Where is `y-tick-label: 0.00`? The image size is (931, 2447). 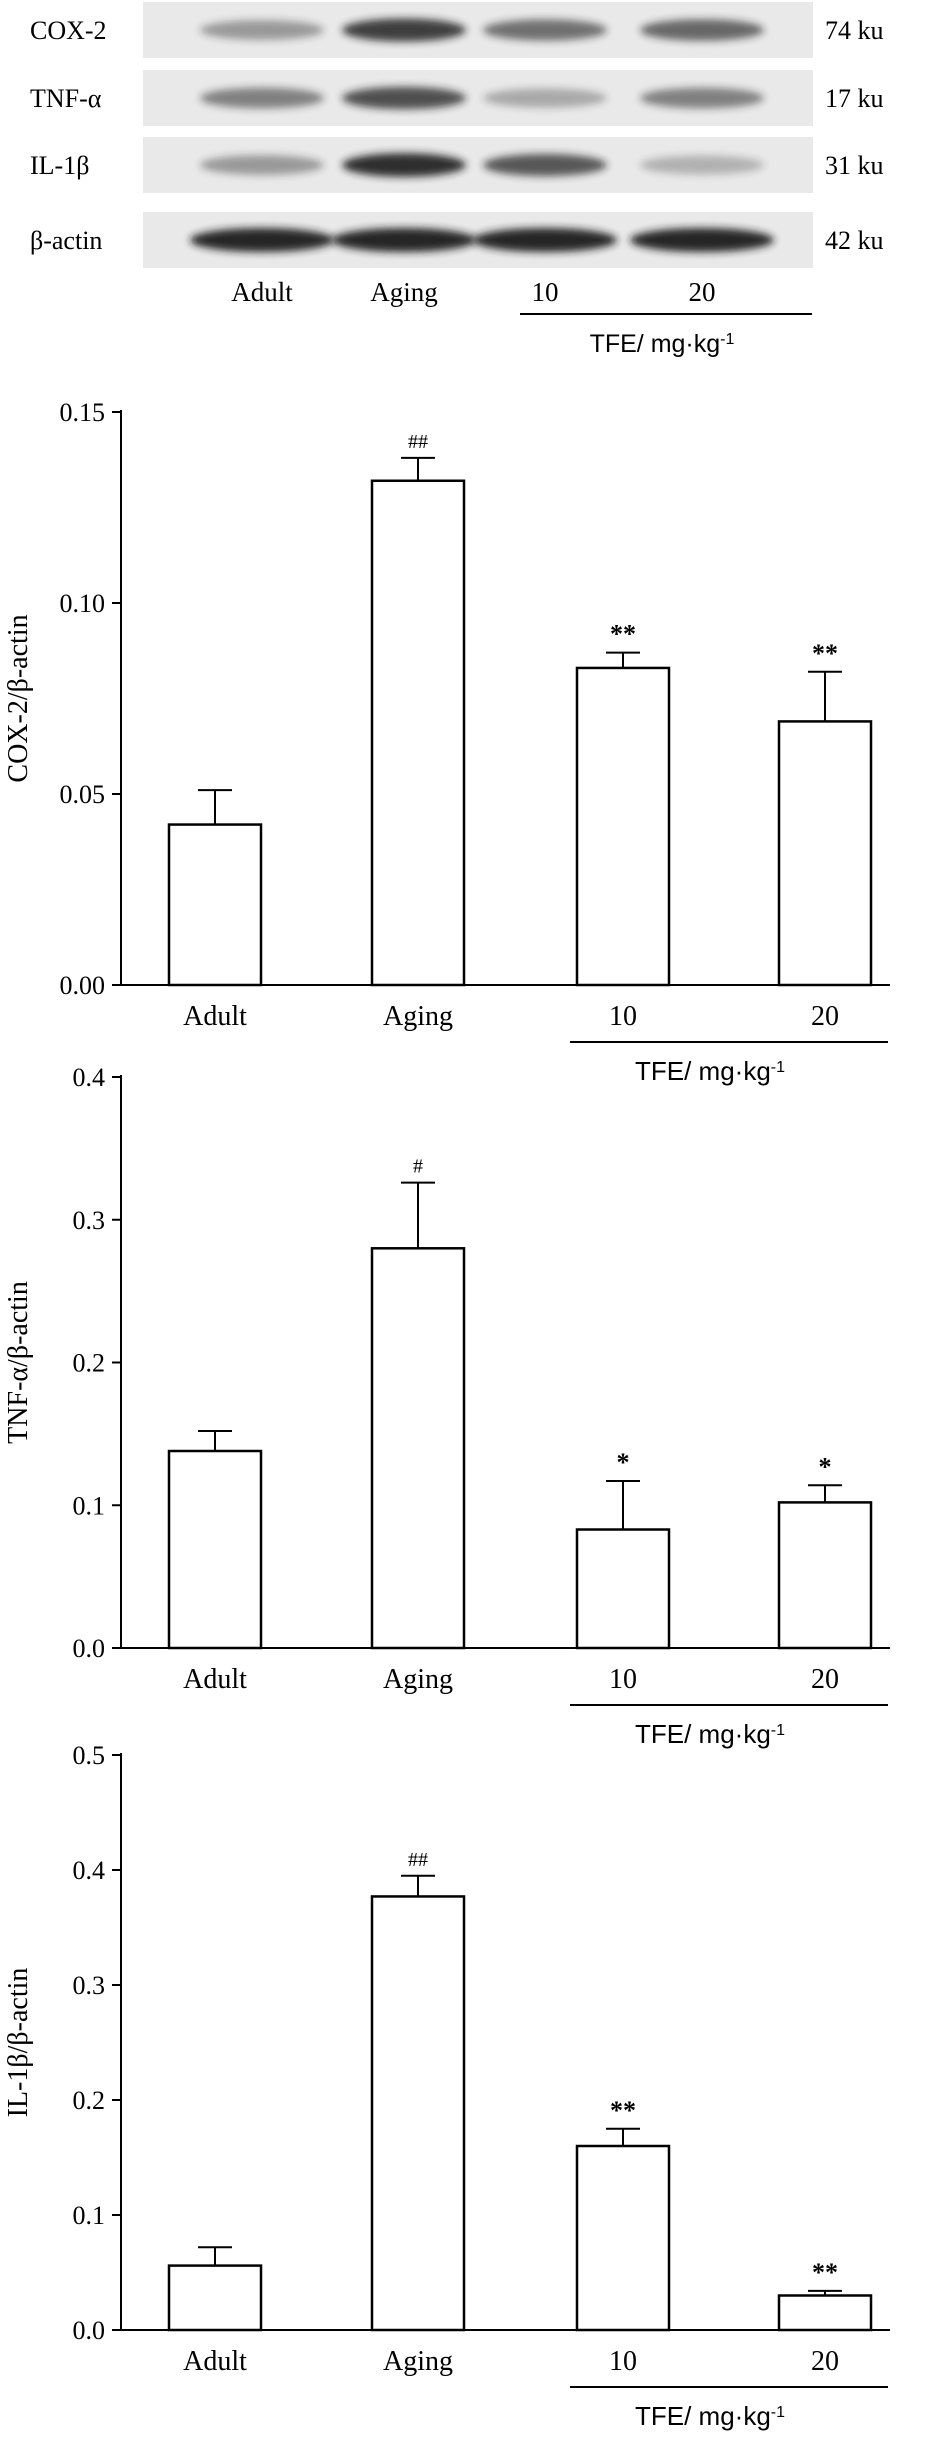 y-tick-label: 0.00 is located at coordinates (83, 985).